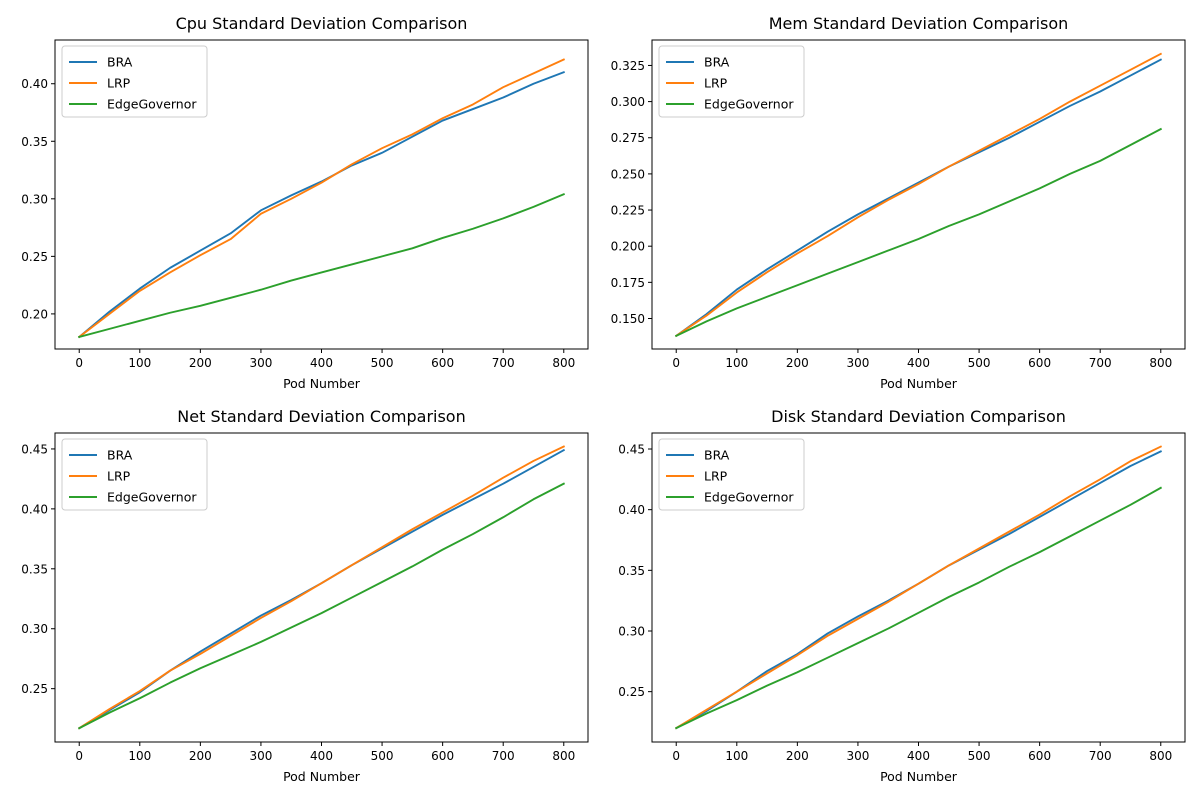 The image size is (1200, 800). I want to click on mem-x-tick-label: 500, so click(979, 363).